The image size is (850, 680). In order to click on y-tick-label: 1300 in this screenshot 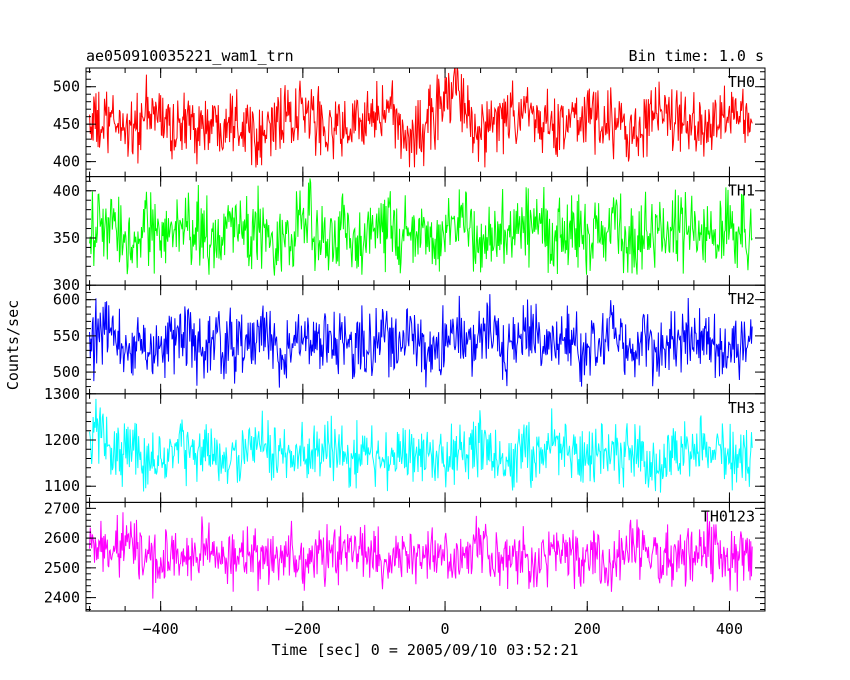, I will do `click(62, 394)`.